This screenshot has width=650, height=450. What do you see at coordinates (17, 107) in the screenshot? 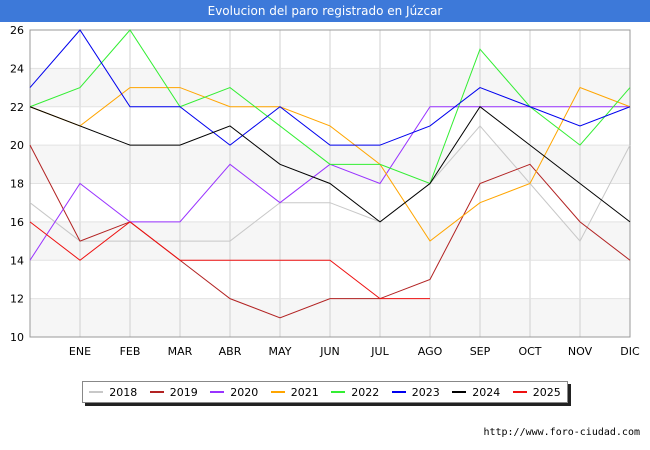
I see `y-tick-label: 22` at bounding box center [17, 107].